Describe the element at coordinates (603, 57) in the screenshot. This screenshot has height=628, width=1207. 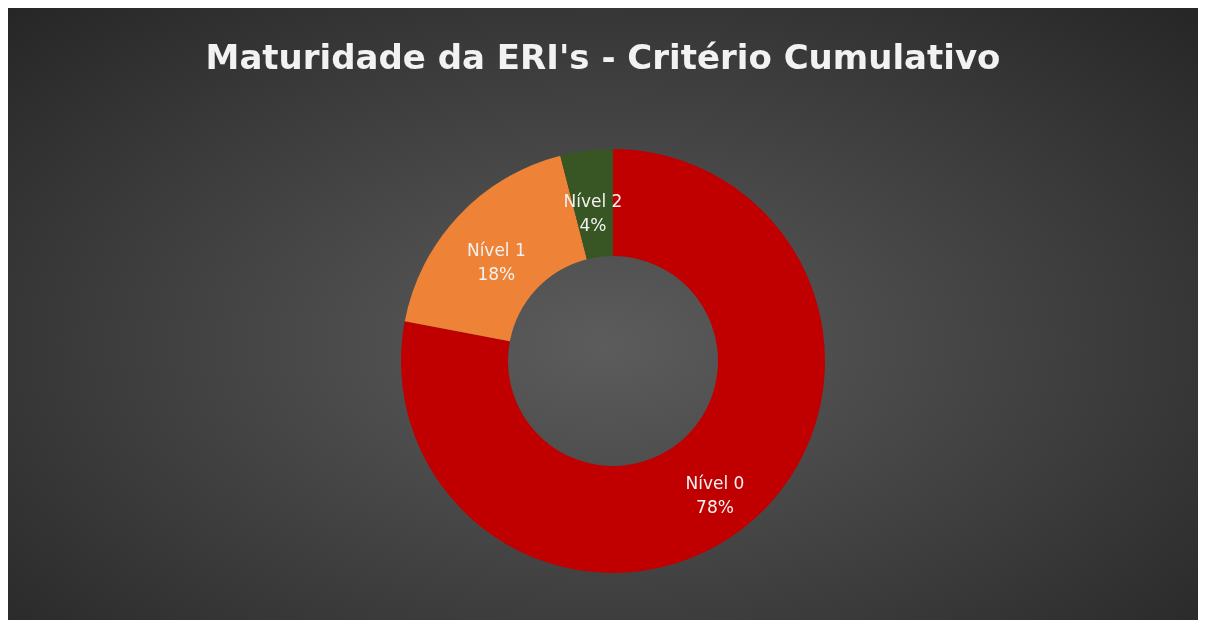
I see `chart-title: Maturidade da ERI's - Critério Cumulativo` at that location.